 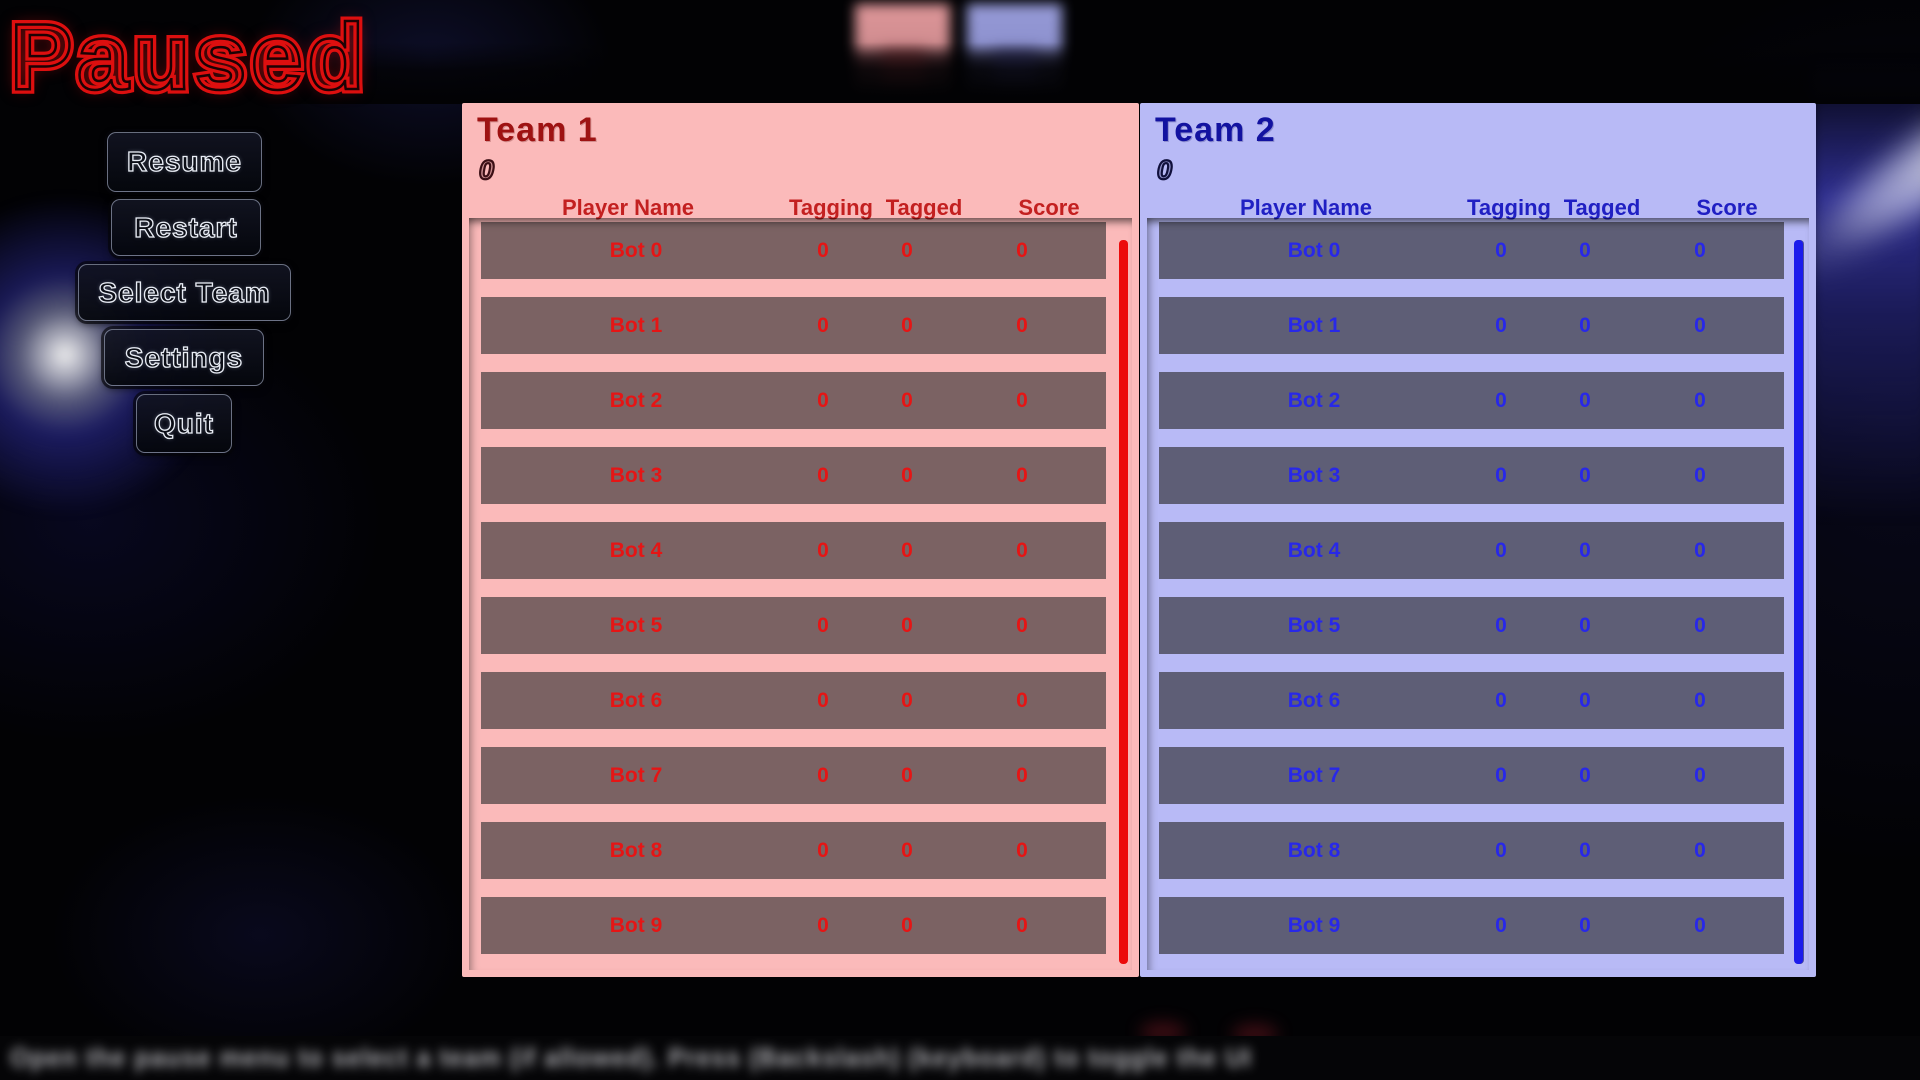 What do you see at coordinates (793, 700) in the screenshot?
I see `table-row: Bot 6 0 0 0` at bounding box center [793, 700].